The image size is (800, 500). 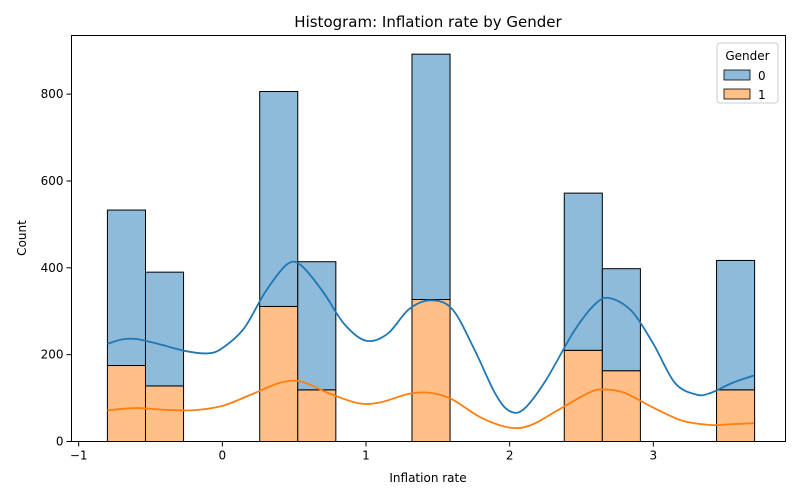 What do you see at coordinates (223, 456) in the screenshot?
I see `x-tick-label: 0` at bounding box center [223, 456].